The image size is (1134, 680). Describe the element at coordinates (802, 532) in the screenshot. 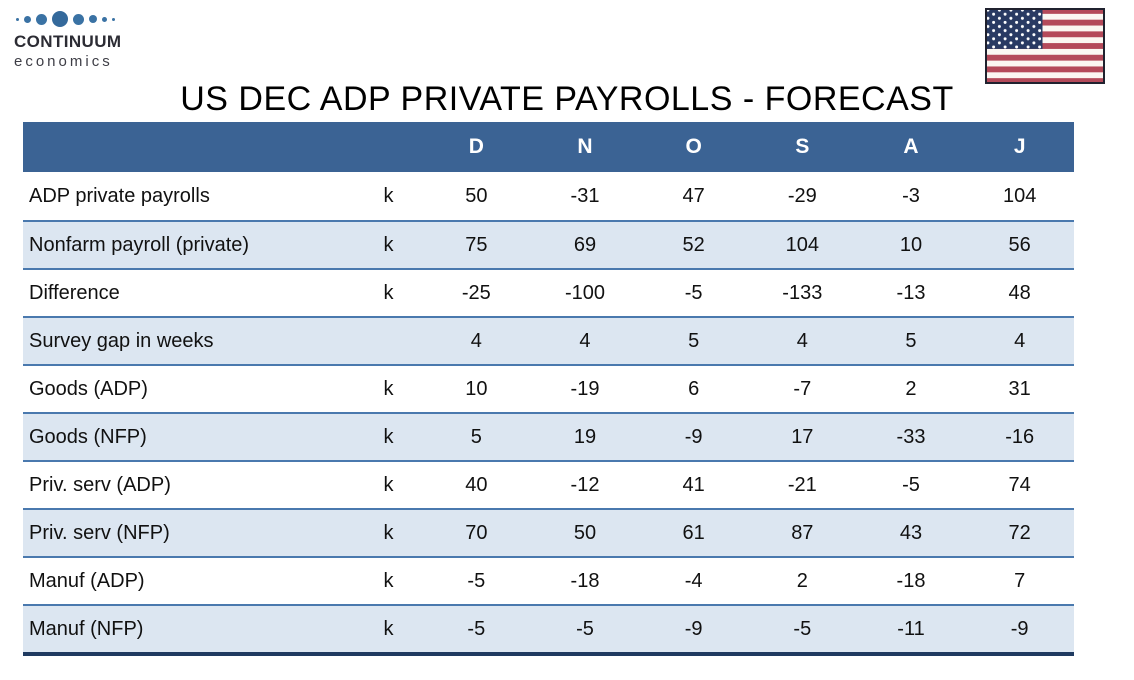

I see `row-value: 87` at that location.